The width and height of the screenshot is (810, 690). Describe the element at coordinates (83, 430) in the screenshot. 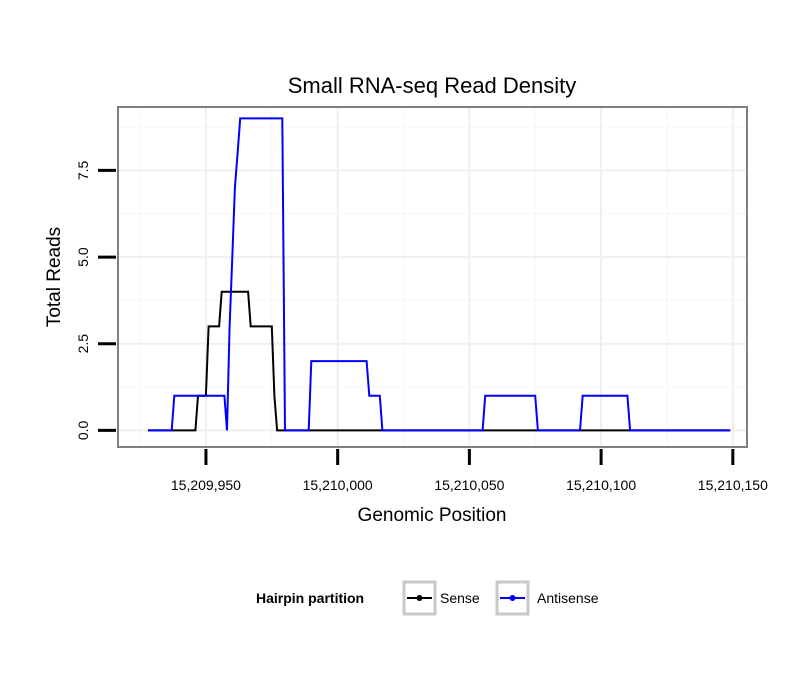

I see `y-tick-label: 0.0` at that location.